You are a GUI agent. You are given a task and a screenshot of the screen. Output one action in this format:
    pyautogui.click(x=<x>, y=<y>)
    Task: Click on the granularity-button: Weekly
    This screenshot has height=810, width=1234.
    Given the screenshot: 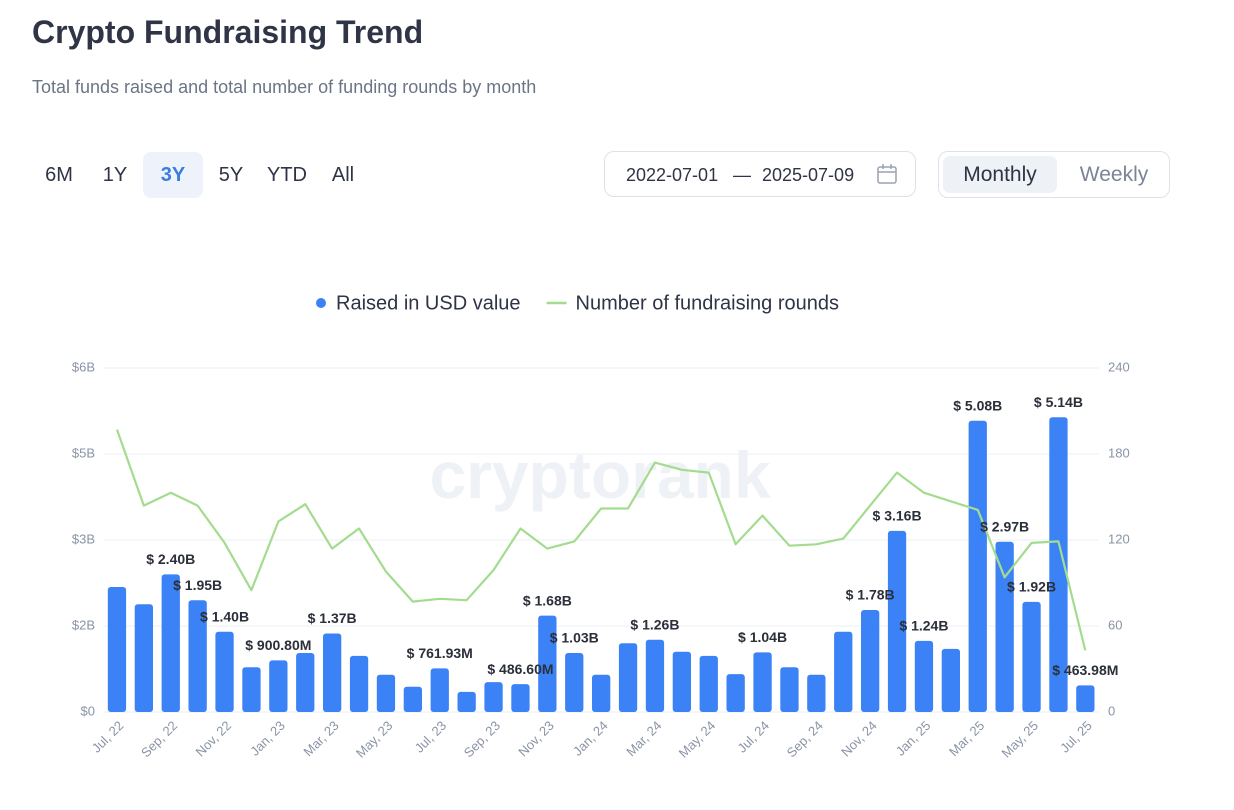 What is the action you would take?
    pyautogui.click(x=1114, y=174)
    